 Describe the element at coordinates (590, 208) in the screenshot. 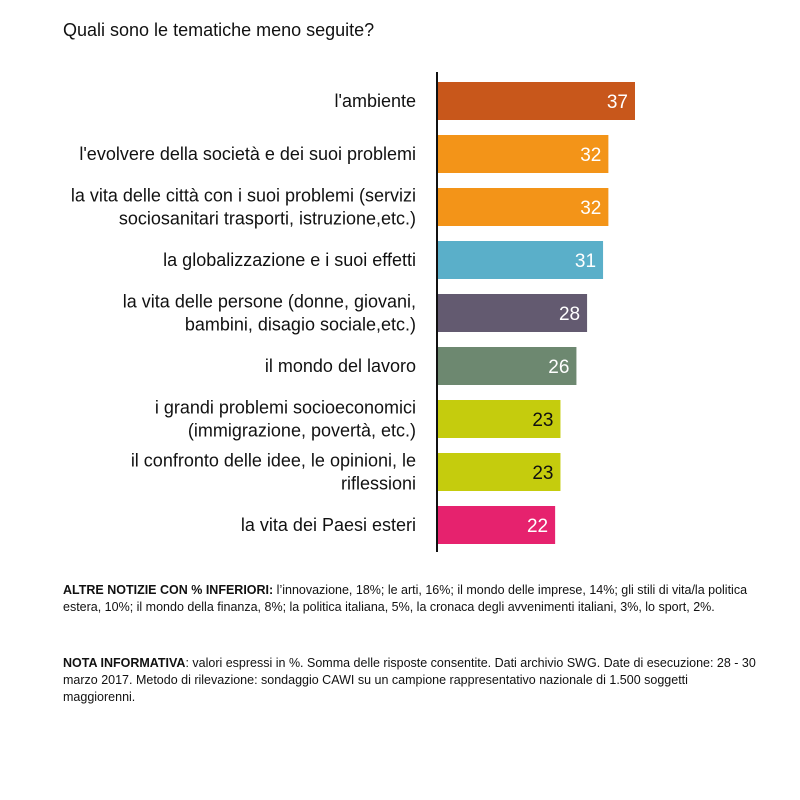

I see `bar-value-label-2: 32` at that location.